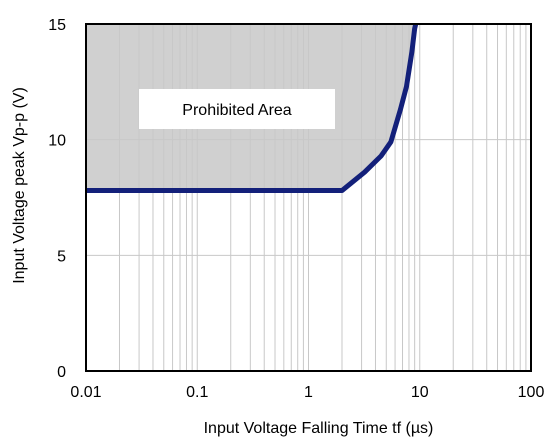 The image size is (555, 443). Describe the element at coordinates (61, 372) in the screenshot. I see `y-tick-label: 0` at that location.